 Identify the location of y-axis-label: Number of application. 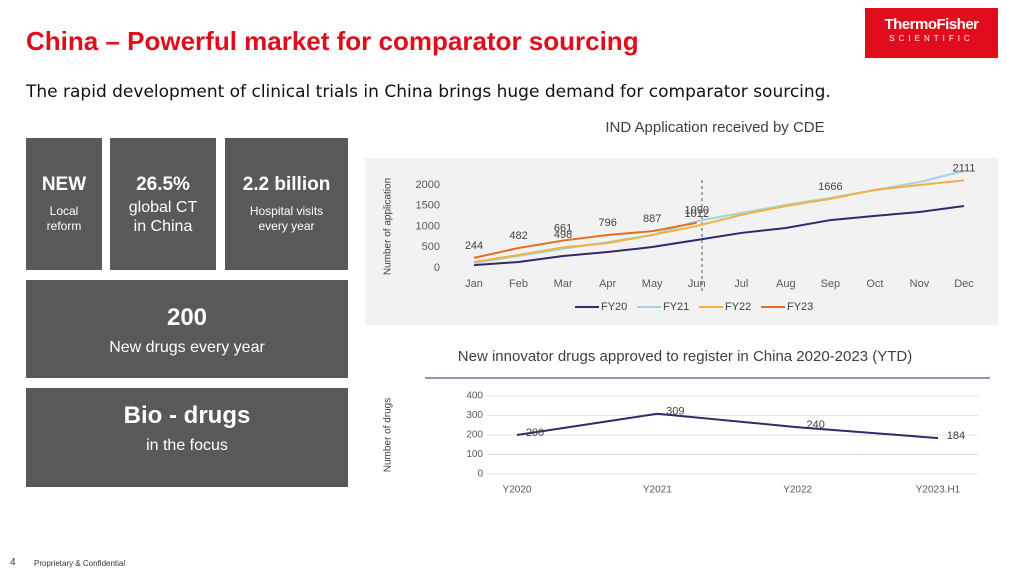
(388, 226).